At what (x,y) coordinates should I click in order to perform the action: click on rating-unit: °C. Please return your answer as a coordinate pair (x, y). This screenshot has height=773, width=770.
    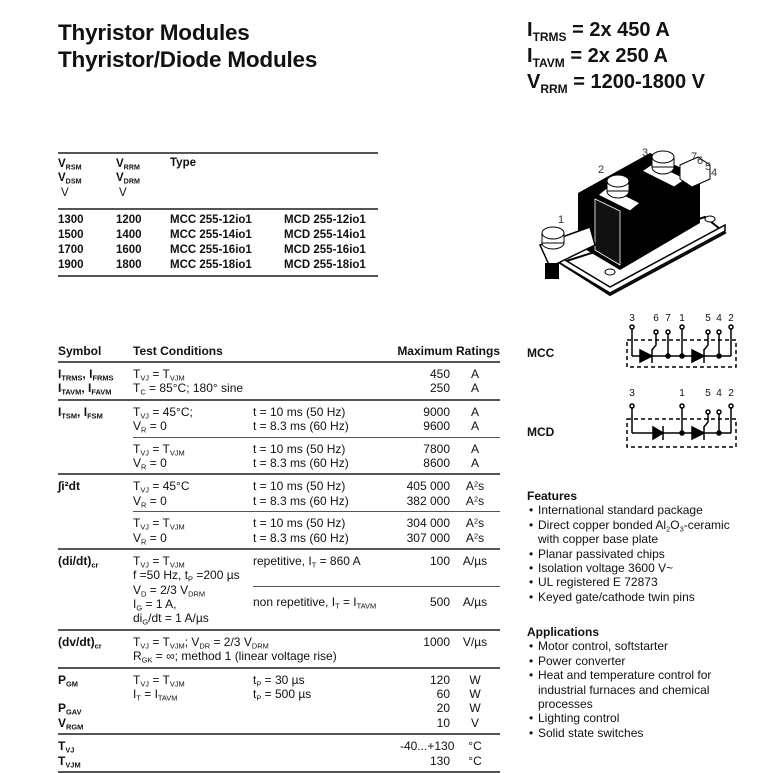
    Looking at the image, I should click on (475, 760).